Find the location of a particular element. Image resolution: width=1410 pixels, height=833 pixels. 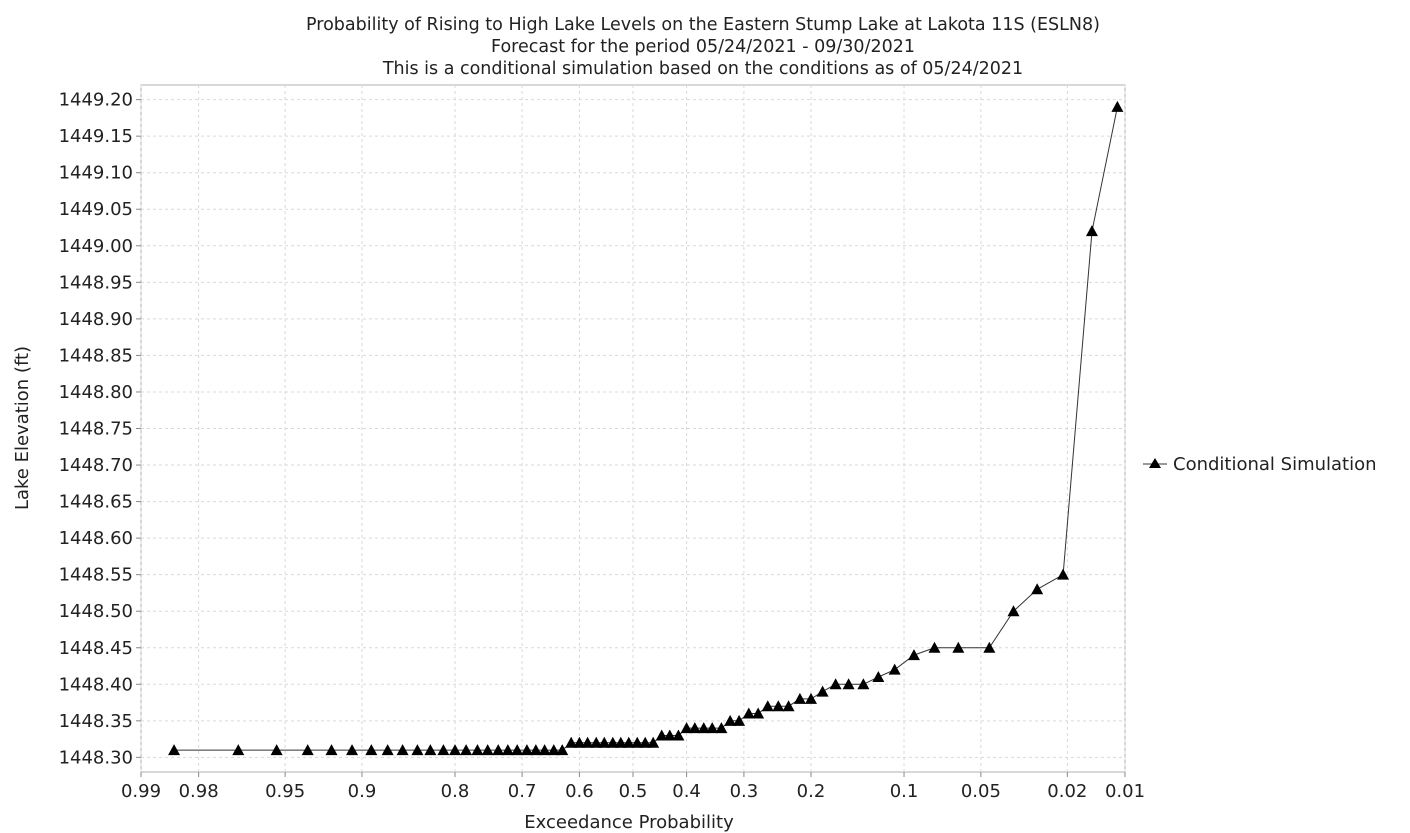

y-tick-label: 1448.80 is located at coordinates (96, 392).